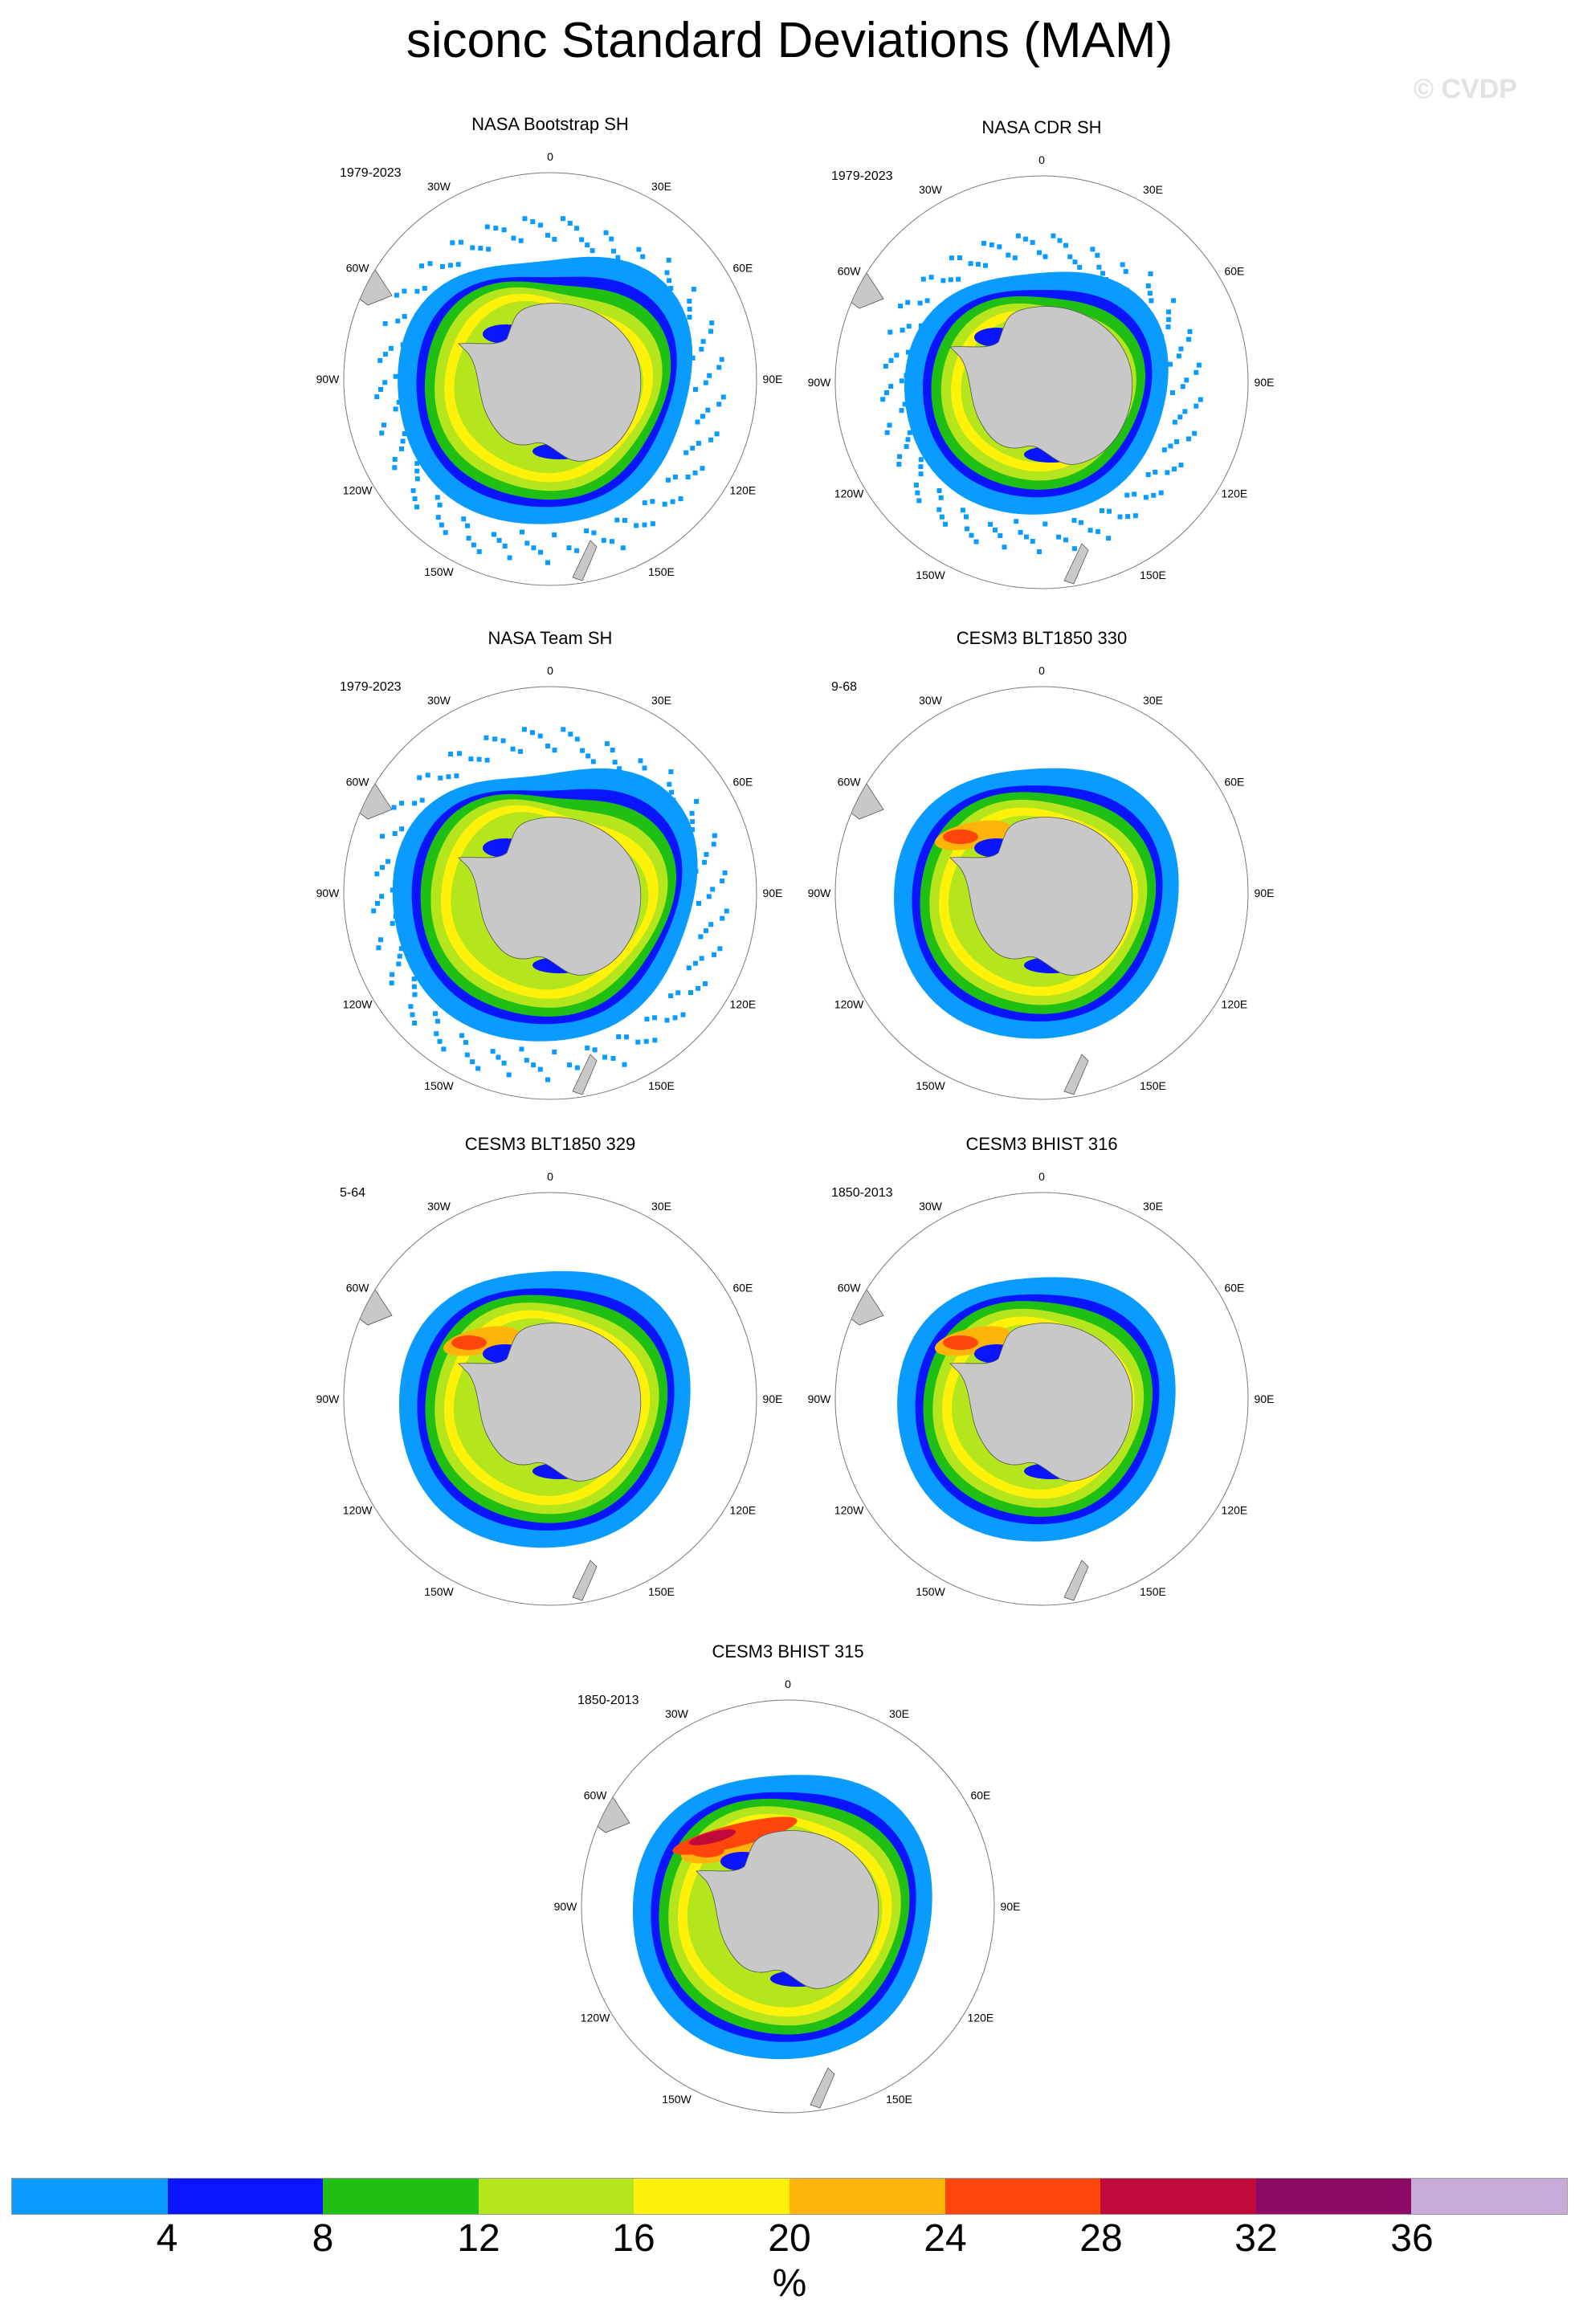 The width and height of the screenshot is (1579, 2324). Describe the element at coordinates (1041, 1144) in the screenshot. I see `panel-title: CESM3 BHIST 316` at that location.